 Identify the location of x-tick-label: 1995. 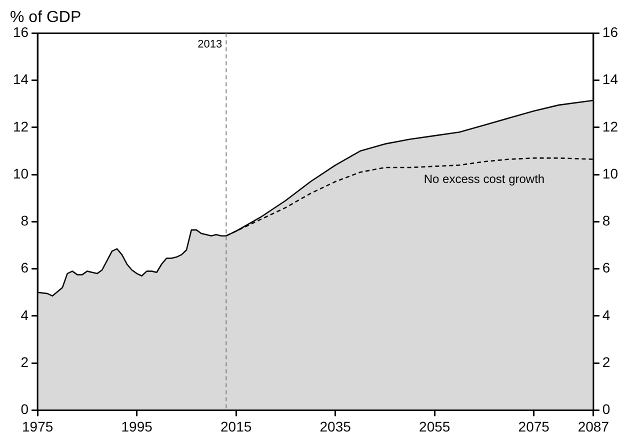
(137, 426).